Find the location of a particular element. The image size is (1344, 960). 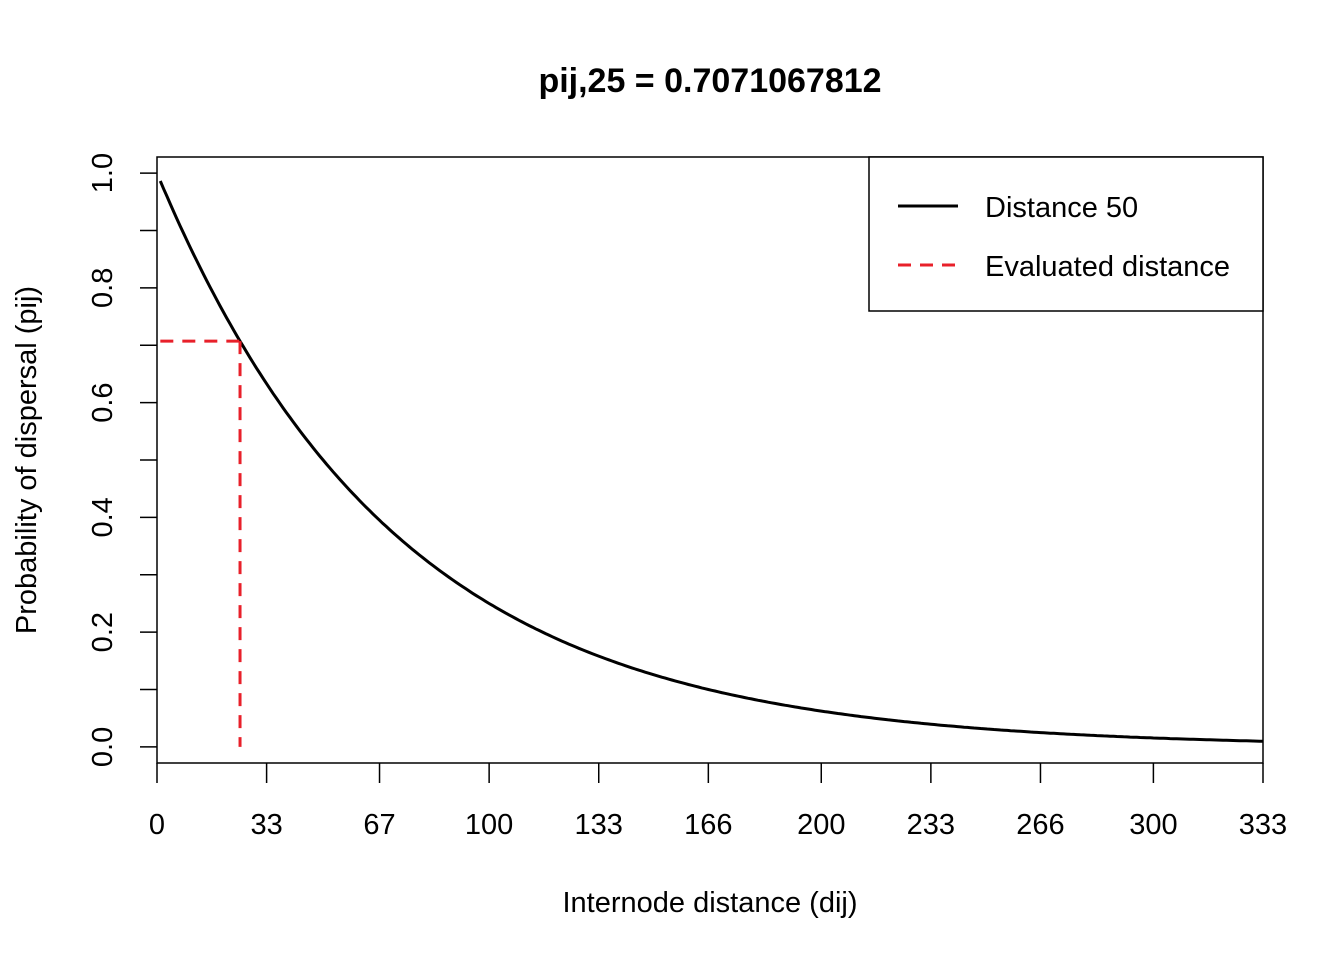

legend-box is located at coordinates (1066, 234).